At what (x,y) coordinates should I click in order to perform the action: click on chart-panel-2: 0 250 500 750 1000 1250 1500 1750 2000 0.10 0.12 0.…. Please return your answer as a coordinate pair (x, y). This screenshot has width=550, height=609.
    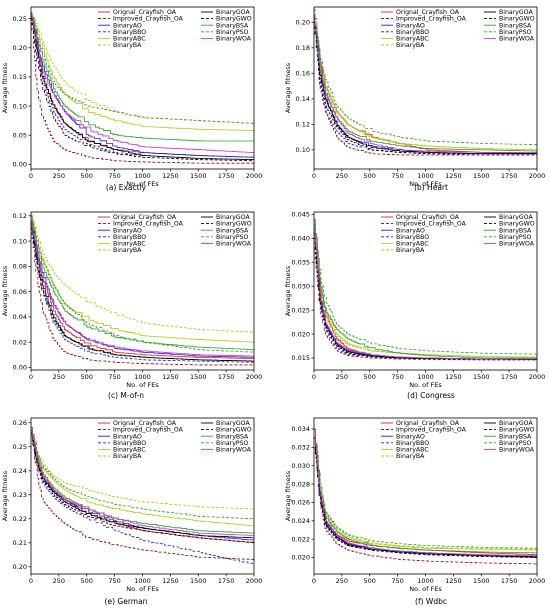
    Looking at the image, I should click on (415, 99).